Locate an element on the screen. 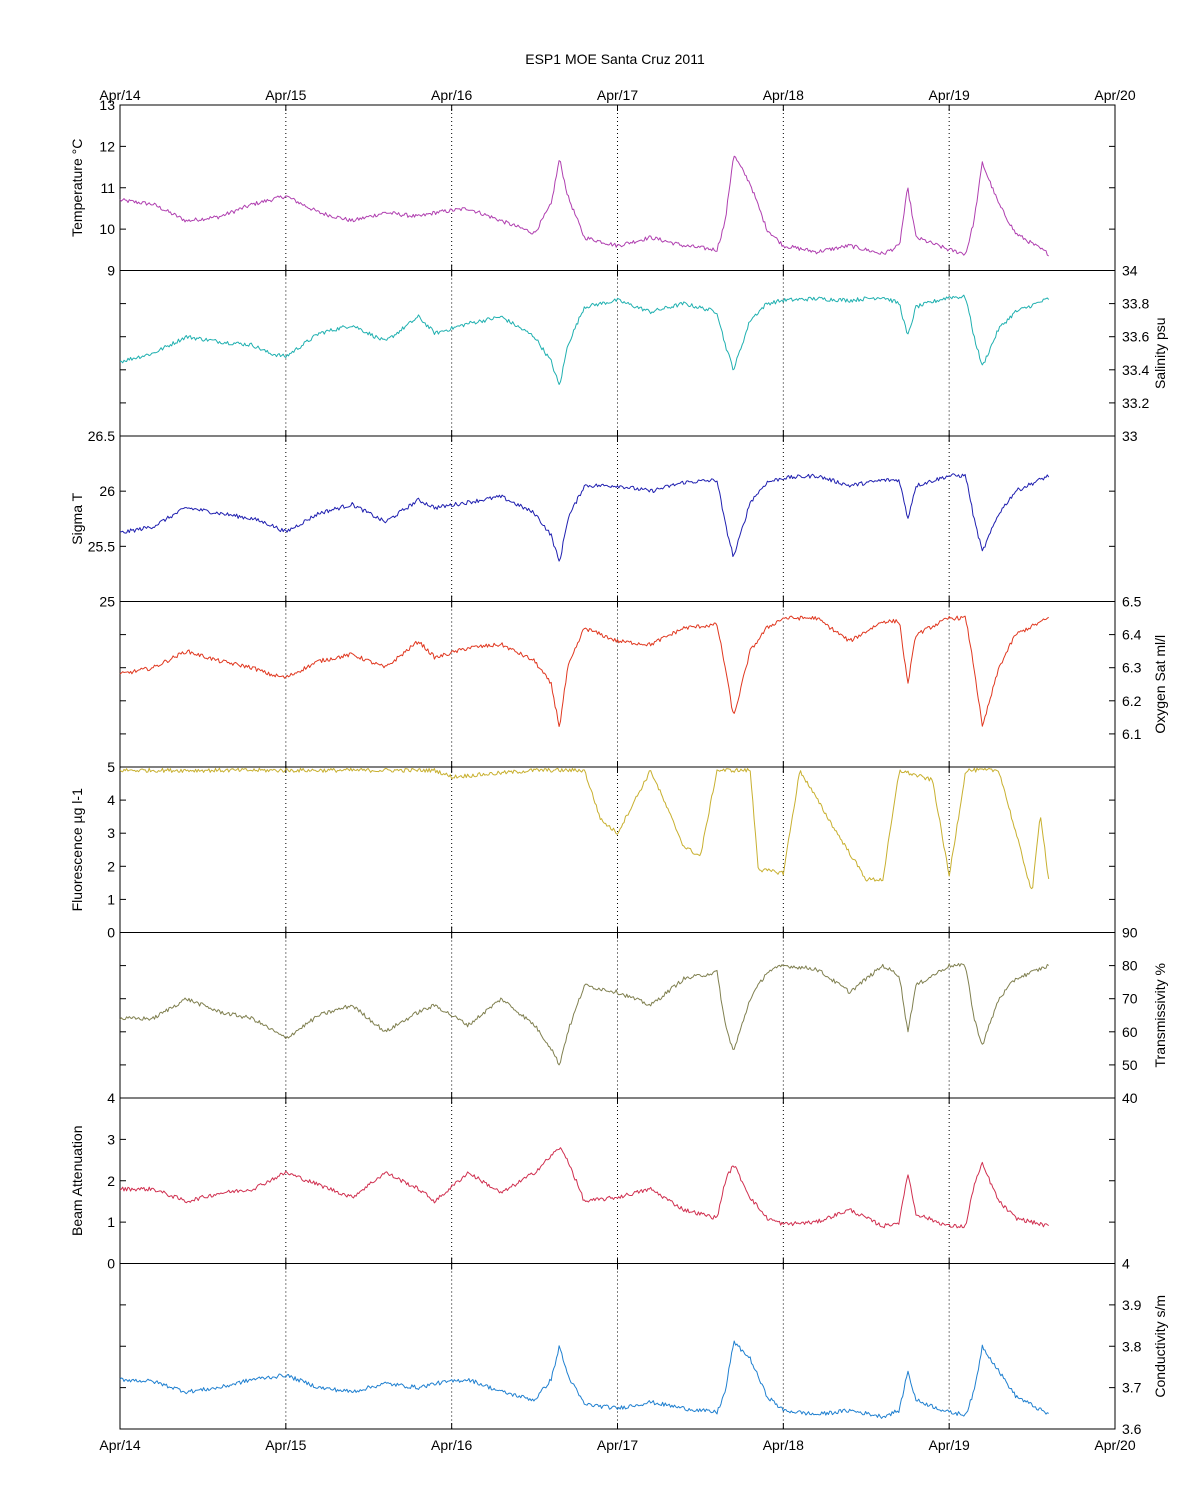  y-axis-label: Fluorescence µg l-1 is located at coordinates (77, 849).